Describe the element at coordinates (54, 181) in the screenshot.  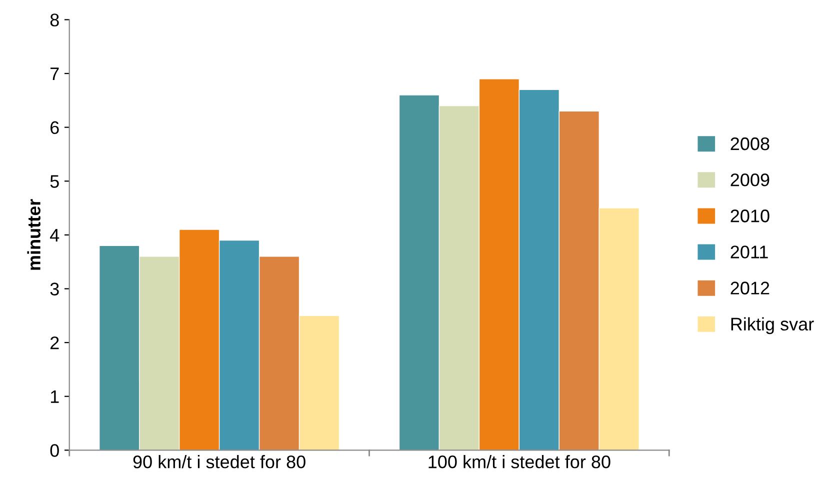
I see `y-tick-label: 5` at that location.